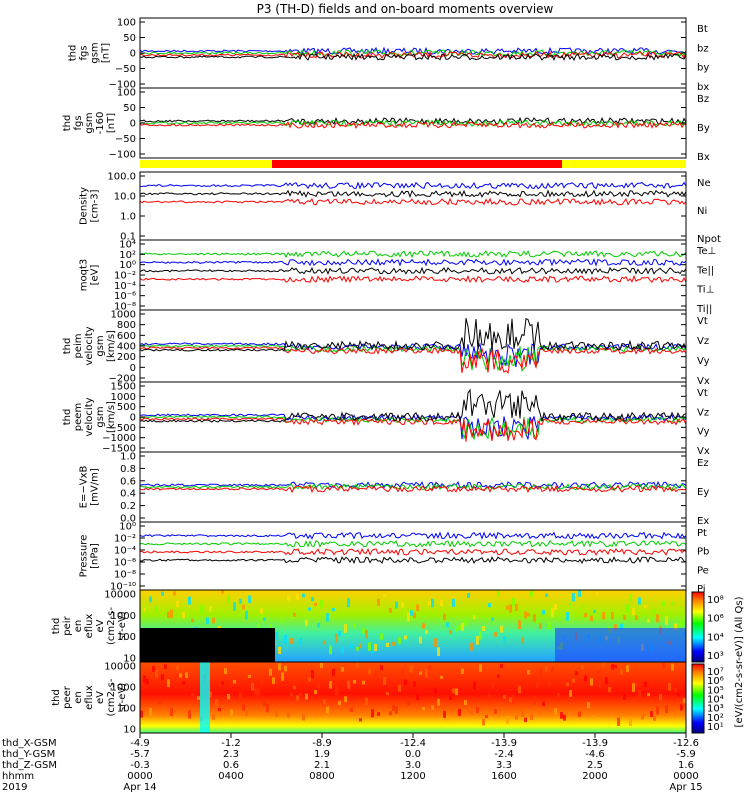  I want to click on y-axis-label: E=−VxB [mV/m], so click(90, 487).